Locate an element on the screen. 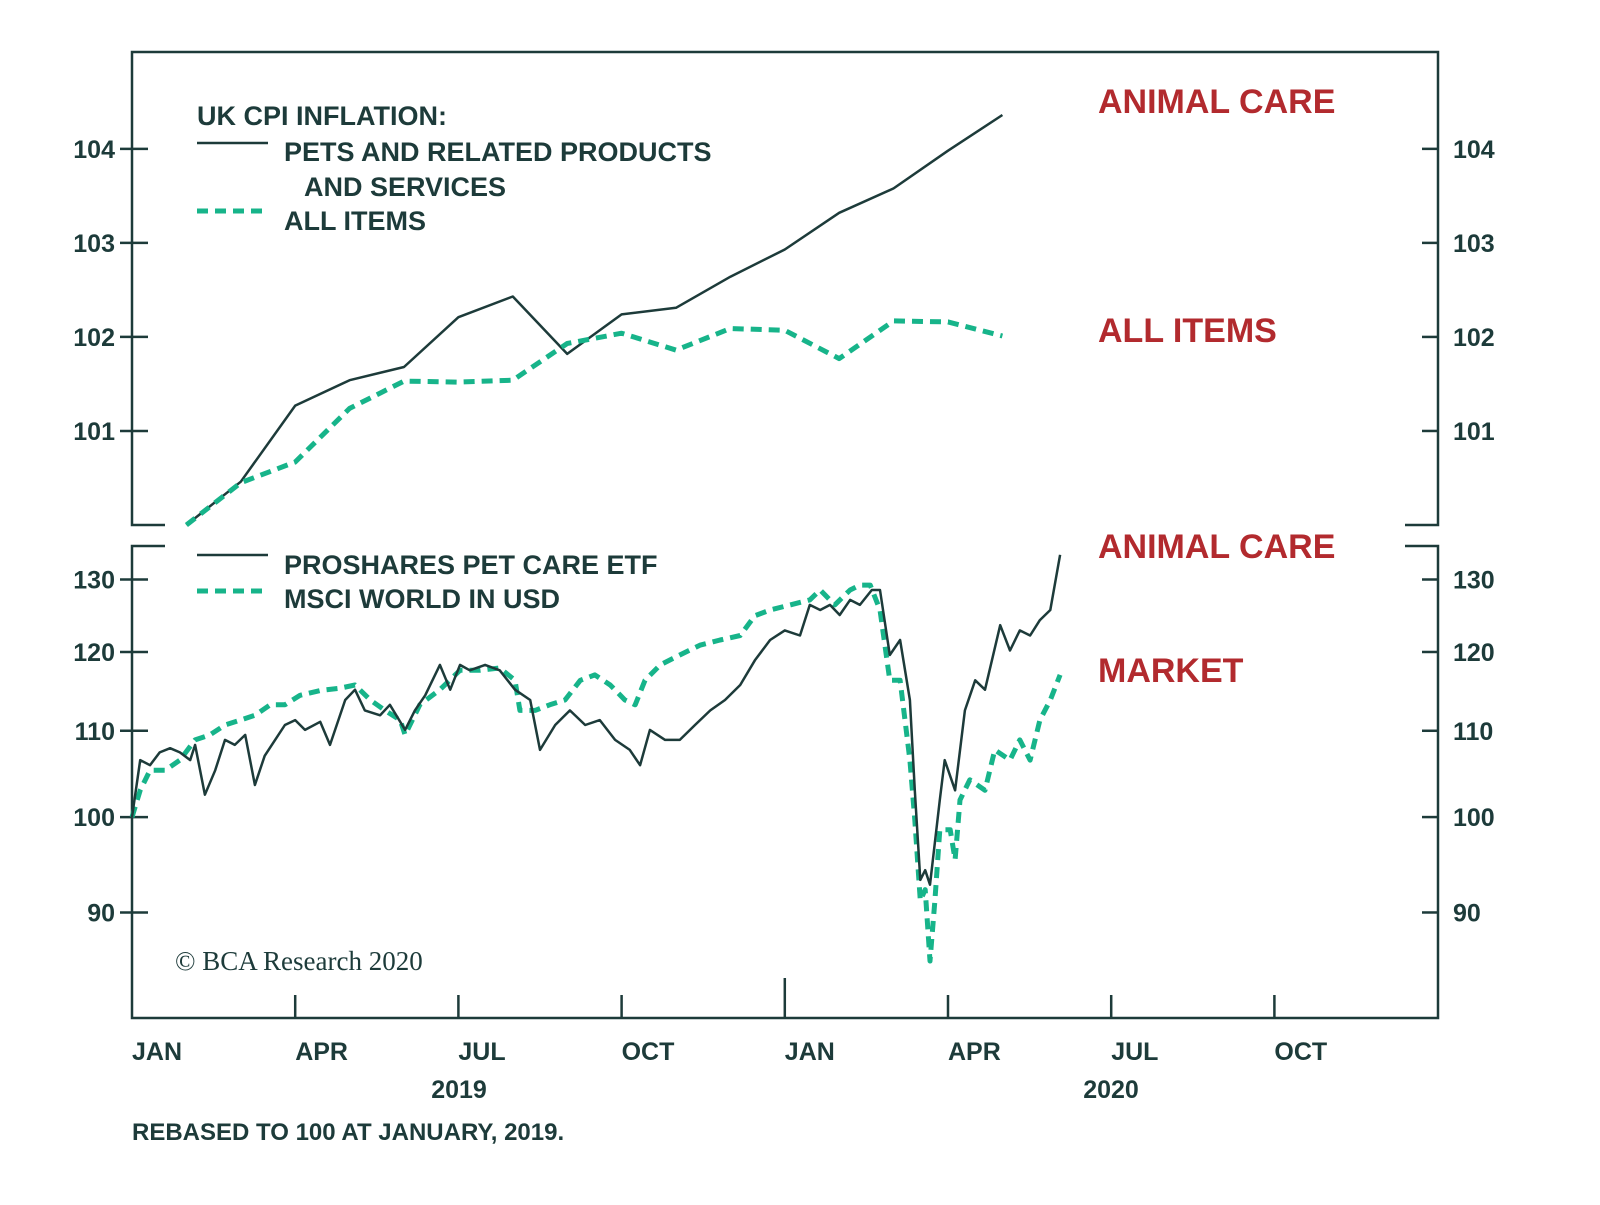  legend-label-pets-2: AND SERVICES is located at coordinates (405, 187).